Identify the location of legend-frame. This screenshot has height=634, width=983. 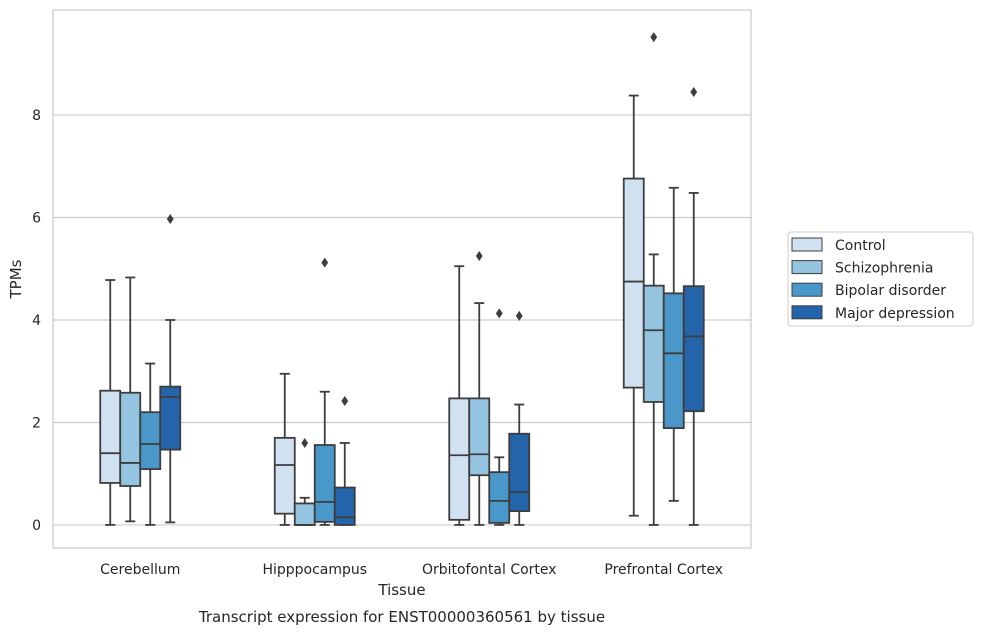
(880, 279).